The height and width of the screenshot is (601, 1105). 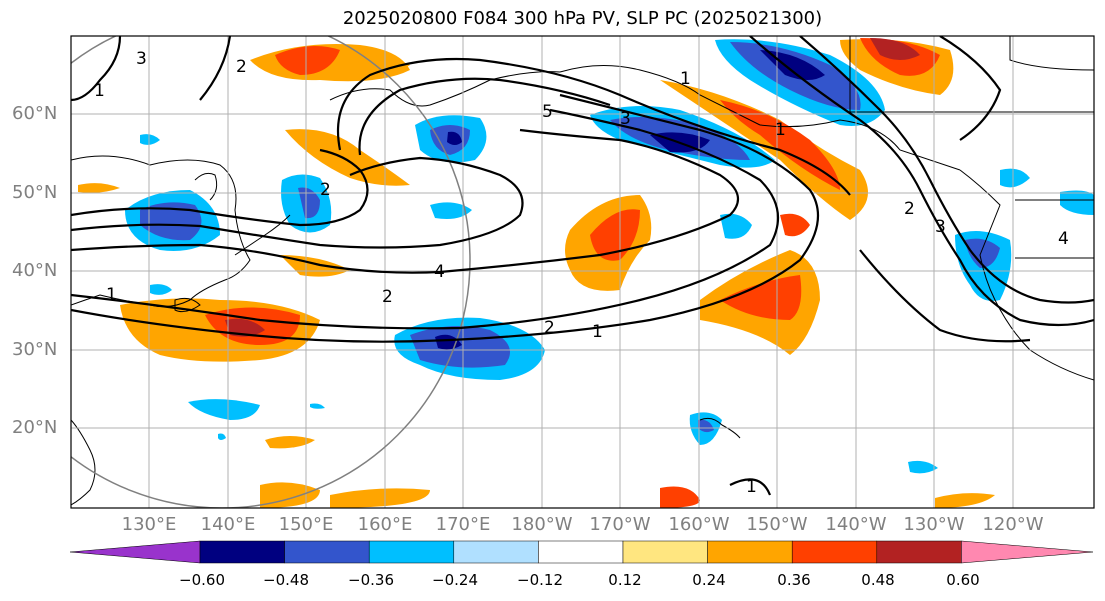 What do you see at coordinates (371, 580) in the screenshot?
I see `colorbar-tick: −0.36` at bounding box center [371, 580].